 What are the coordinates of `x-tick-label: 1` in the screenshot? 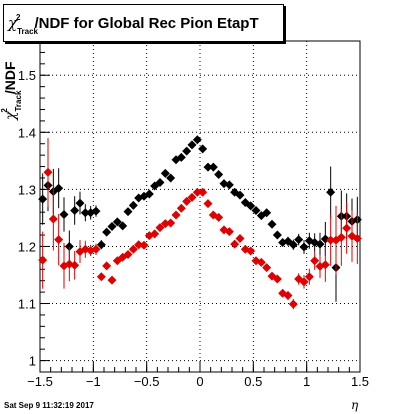 It's located at (306, 381).